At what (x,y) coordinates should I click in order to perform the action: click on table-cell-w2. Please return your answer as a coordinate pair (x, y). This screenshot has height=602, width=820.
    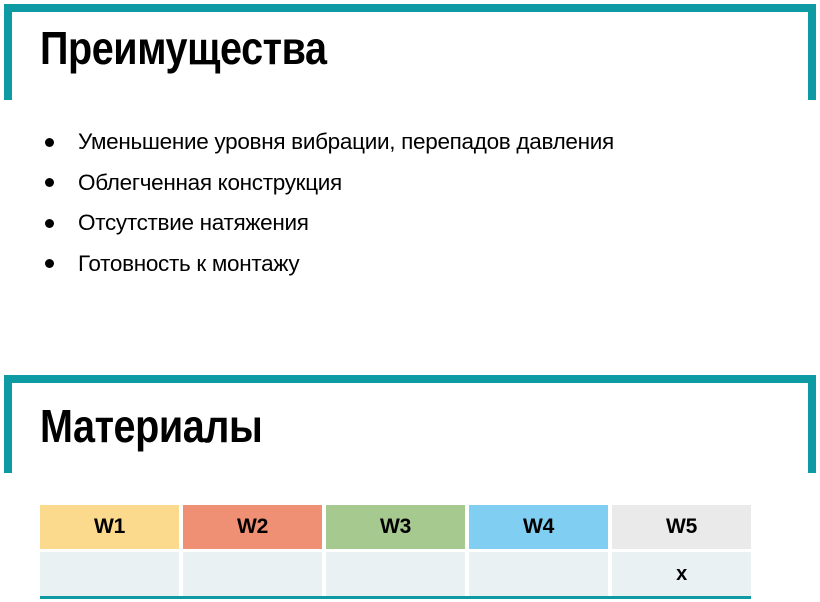
    Looking at the image, I should click on (252, 574).